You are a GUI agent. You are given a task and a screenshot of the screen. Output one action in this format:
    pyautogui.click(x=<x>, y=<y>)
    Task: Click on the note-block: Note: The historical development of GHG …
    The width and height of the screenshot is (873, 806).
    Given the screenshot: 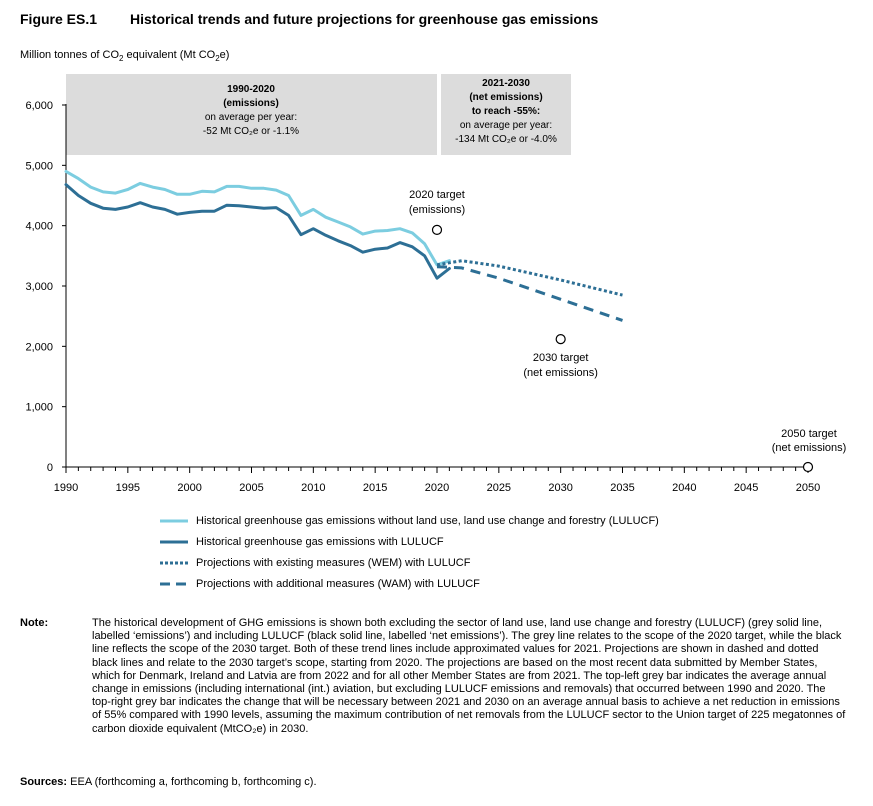 What is the action you would take?
    pyautogui.click(x=440, y=676)
    